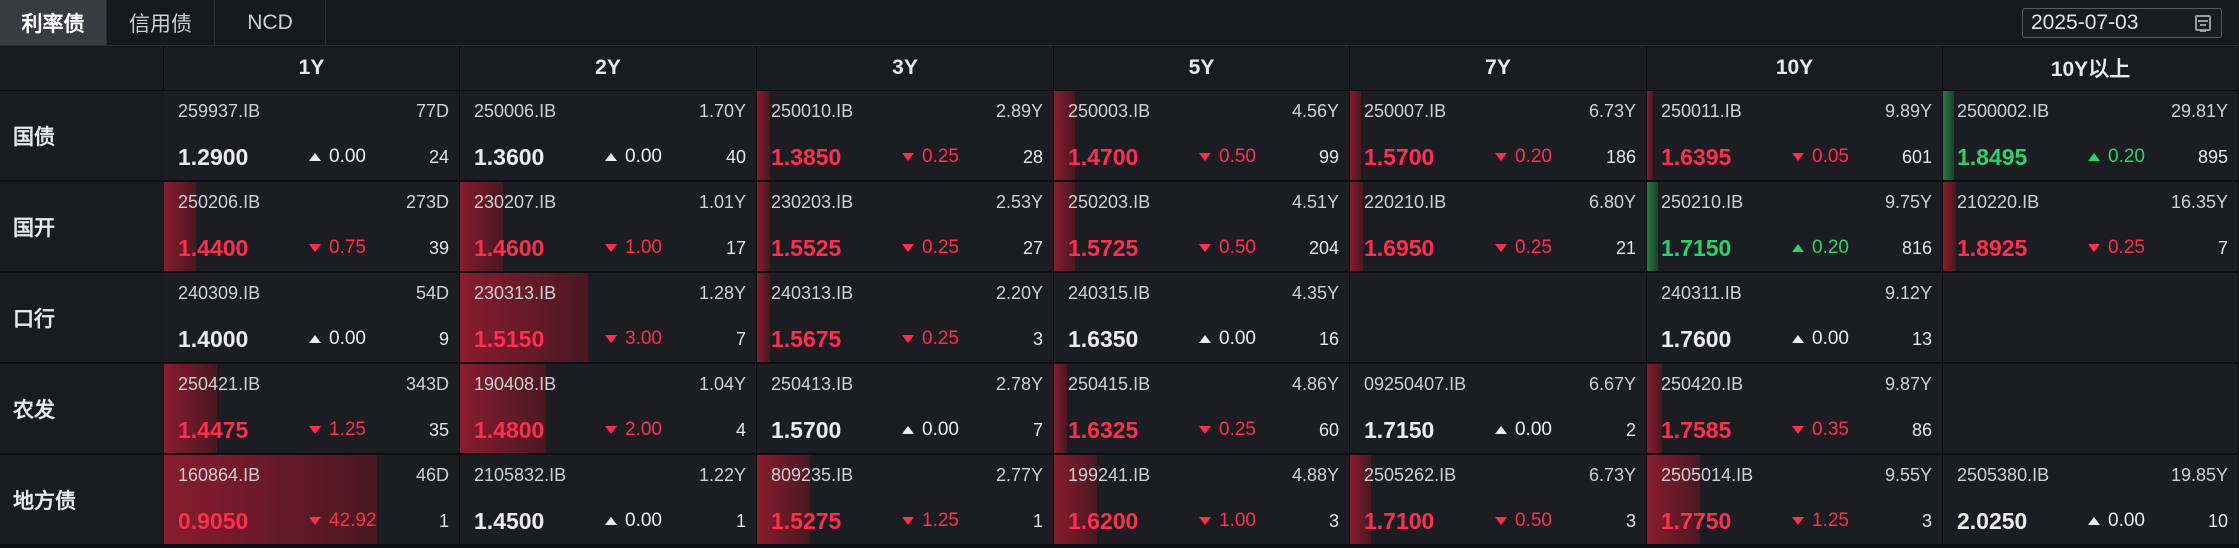 This screenshot has width=2239, height=548. Describe the element at coordinates (1202, 68) in the screenshot. I see `column-header: 5Y` at that location.